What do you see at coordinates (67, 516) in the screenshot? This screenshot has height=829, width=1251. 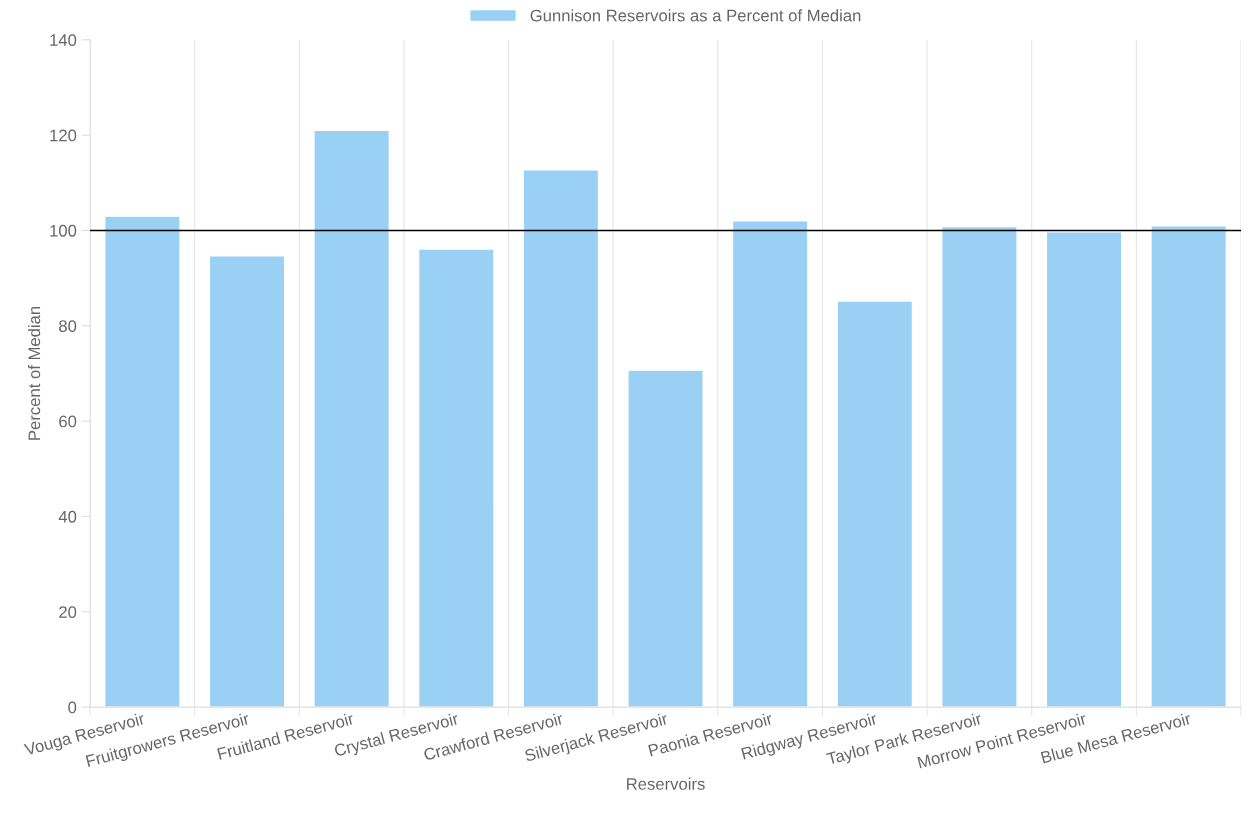 I see `y-tick-label: 40` at bounding box center [67, 516].